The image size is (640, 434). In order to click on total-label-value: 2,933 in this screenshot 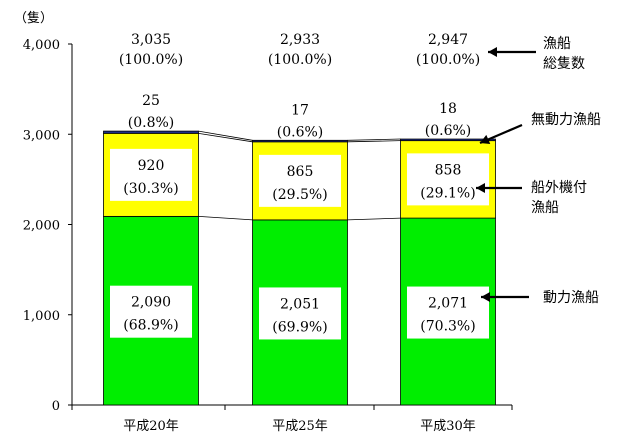, I will do `click(300, 40)`.